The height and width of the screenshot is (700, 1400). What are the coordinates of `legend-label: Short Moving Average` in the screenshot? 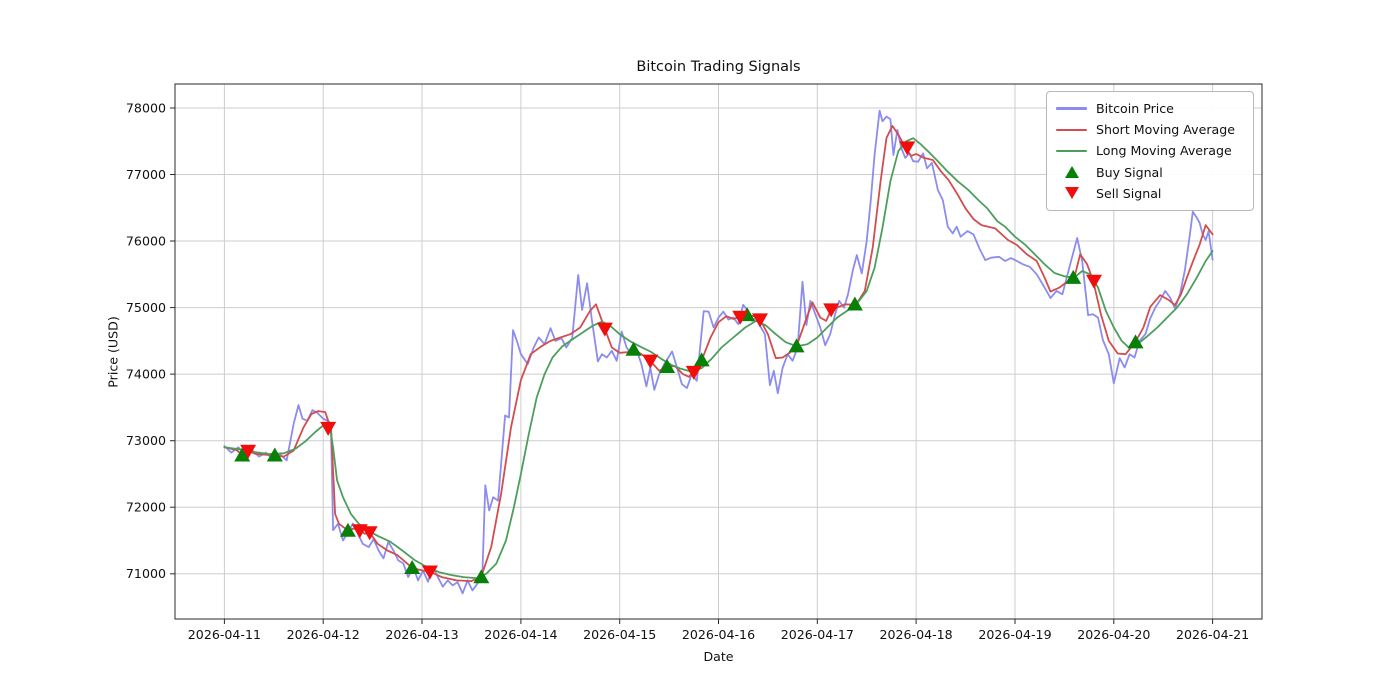 It's located at (1166, 130).